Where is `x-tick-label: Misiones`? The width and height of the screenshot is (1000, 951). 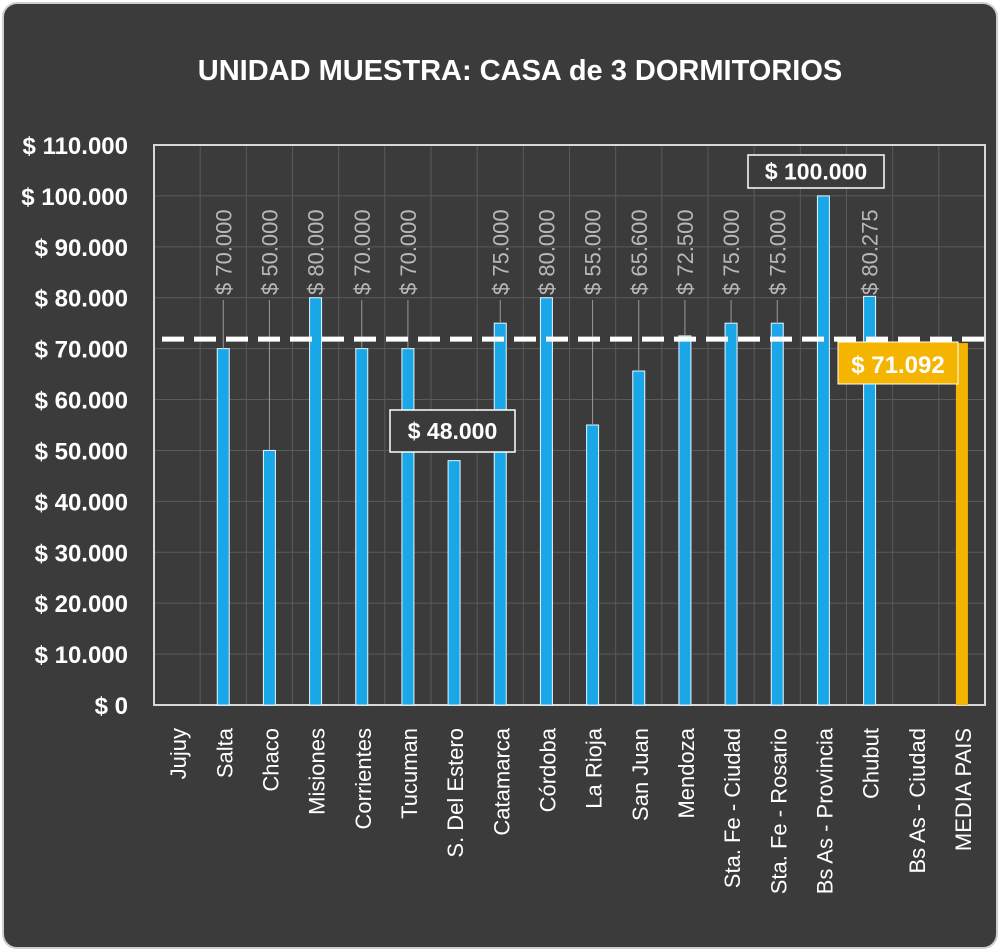
x-tick-label: Misiones is located at coordinates (317, 771).